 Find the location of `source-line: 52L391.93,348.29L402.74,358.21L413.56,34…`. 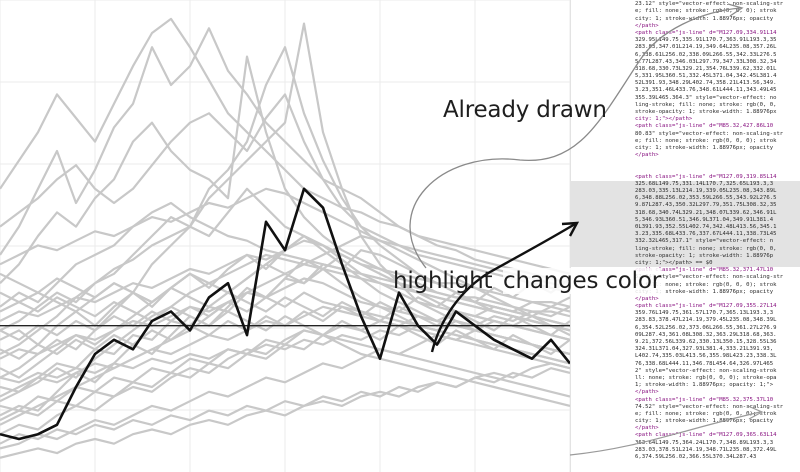

source-line: 52L391.93,348.29L402.74,358.21L413.56,34… is located at coordinates (706, 83).